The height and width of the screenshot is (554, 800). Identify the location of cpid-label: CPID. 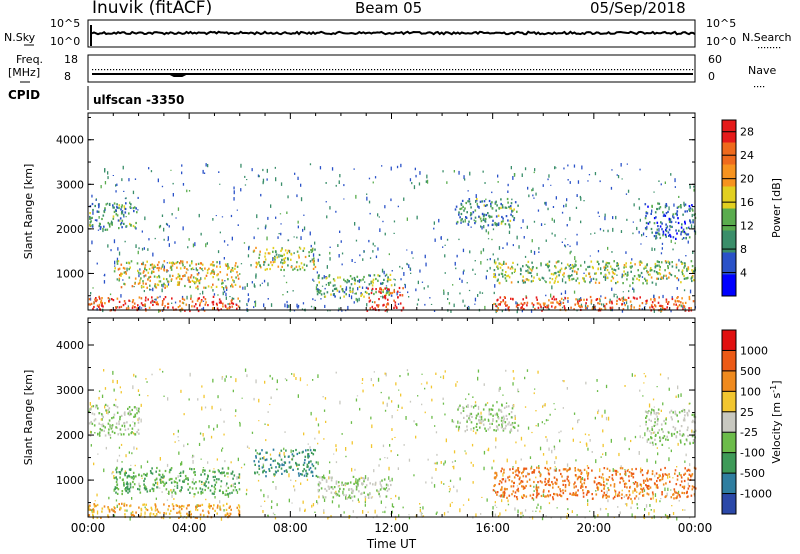
(24, 95).